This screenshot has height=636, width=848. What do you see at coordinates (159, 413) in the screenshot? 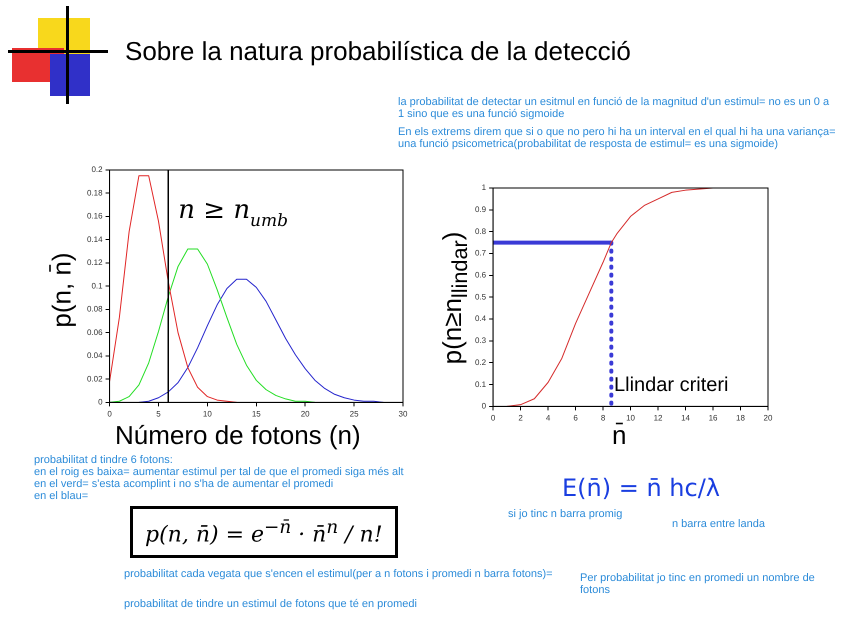
I see `x-tick-label: 5` at bounding box center [159, 413].